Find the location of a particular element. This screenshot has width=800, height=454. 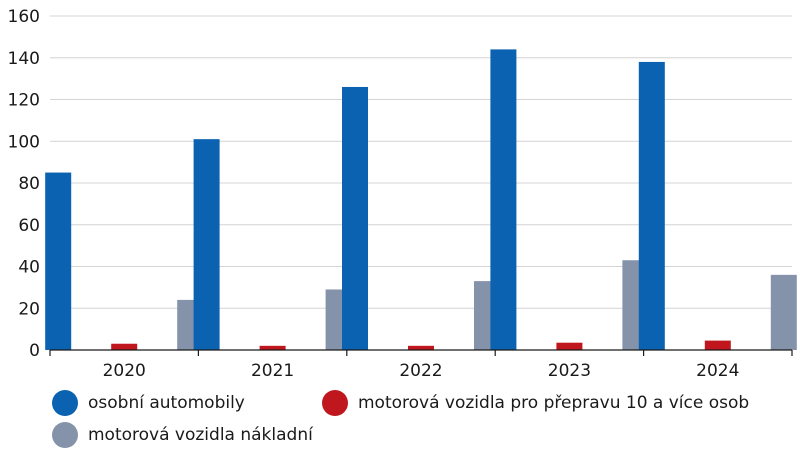

x-tick-label-2021: 2021 is located at coordinates (272, 371).